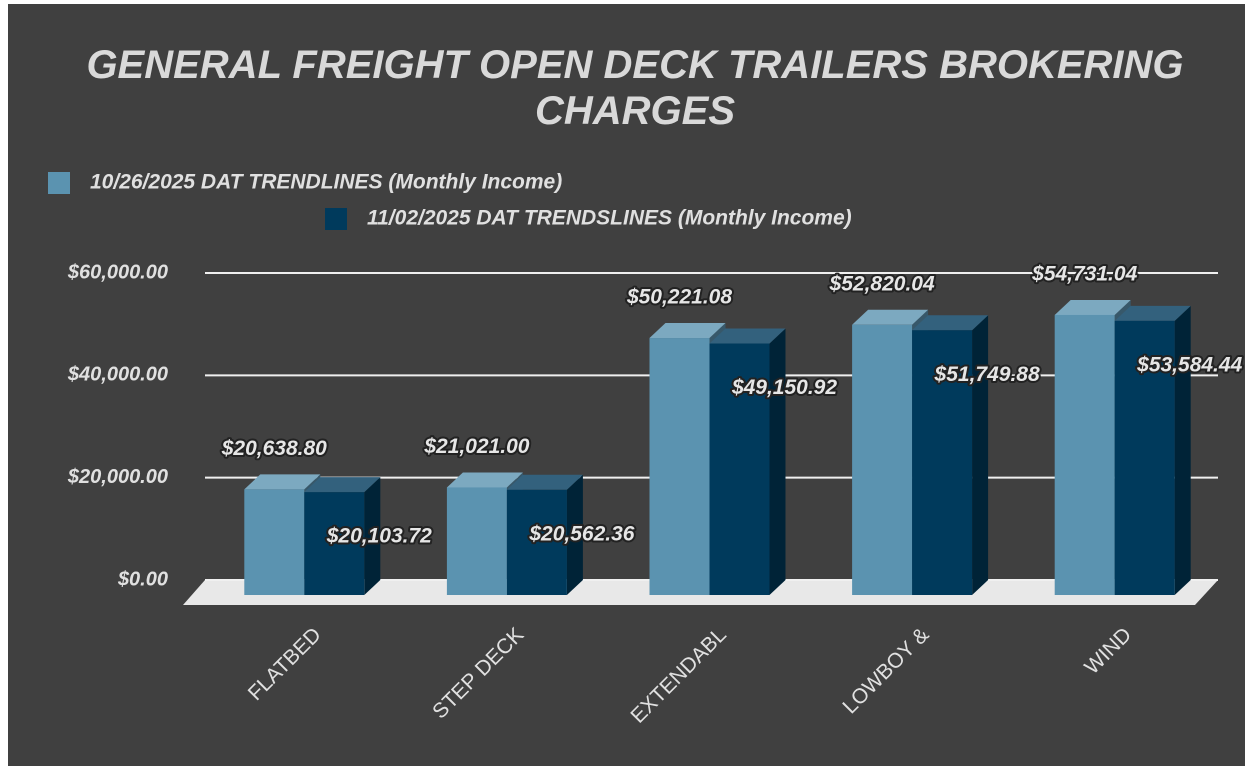  I want to click on y-tick-label: $0.00, so click(142, 579).